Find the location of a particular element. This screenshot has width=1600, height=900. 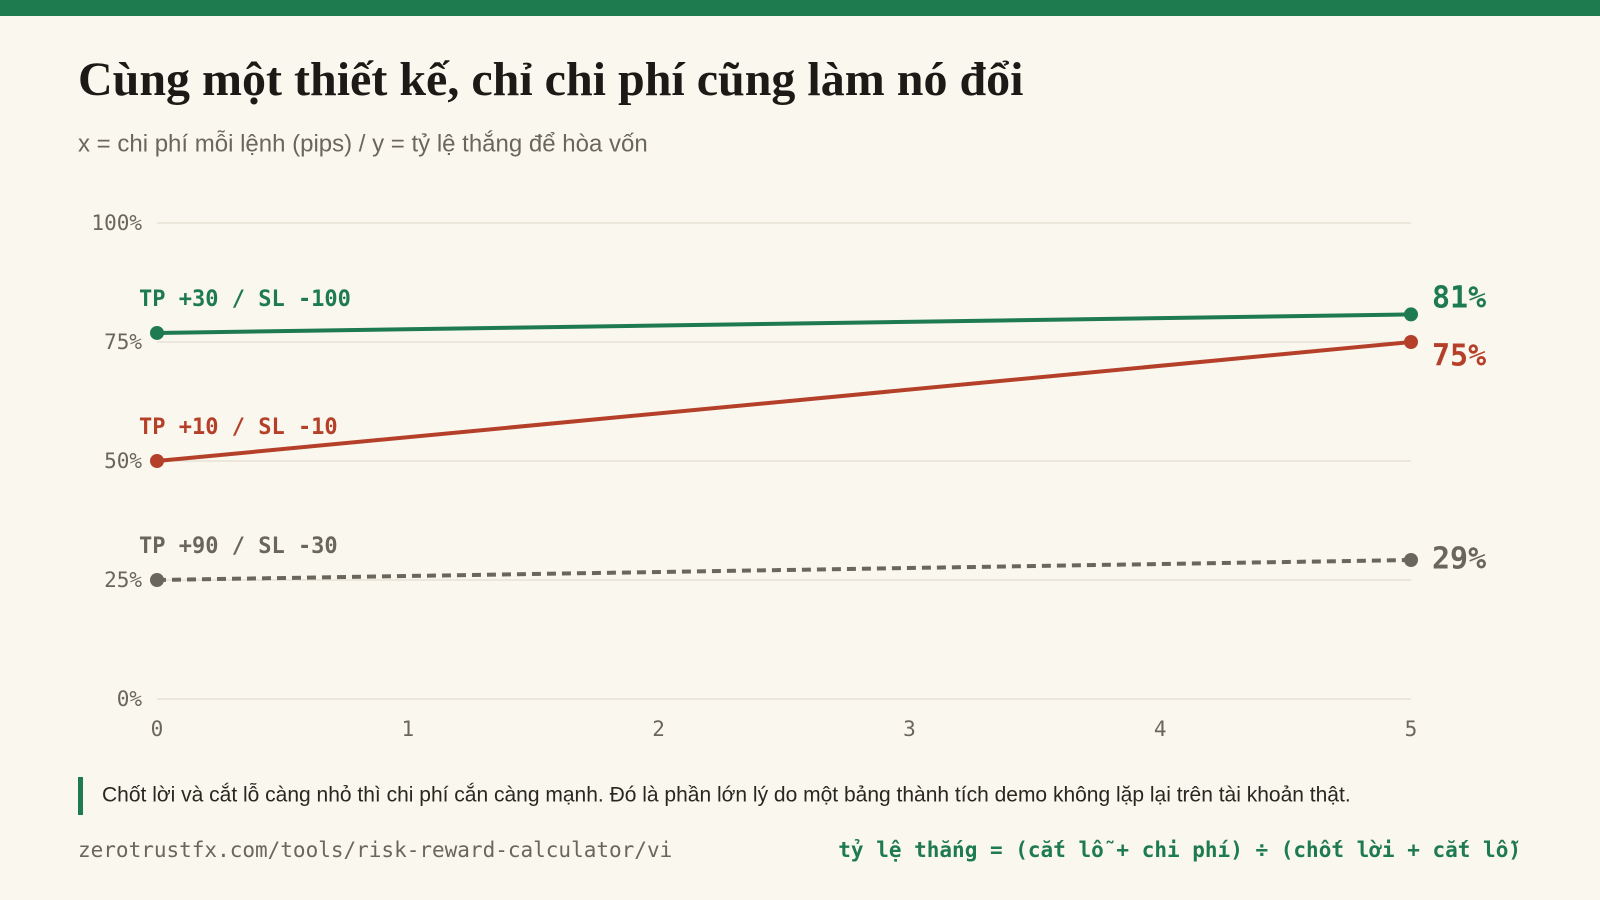

y-tick-label: 50% is located at coordinates (123, 461).